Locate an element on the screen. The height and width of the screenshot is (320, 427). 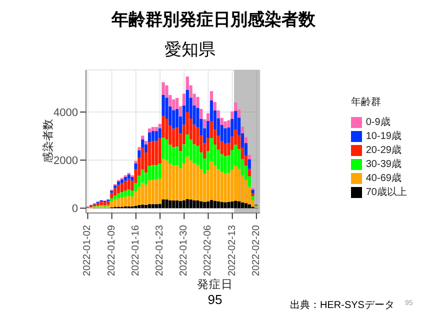
legend-label: 10-19歳 is located at coordinates (384, 136).